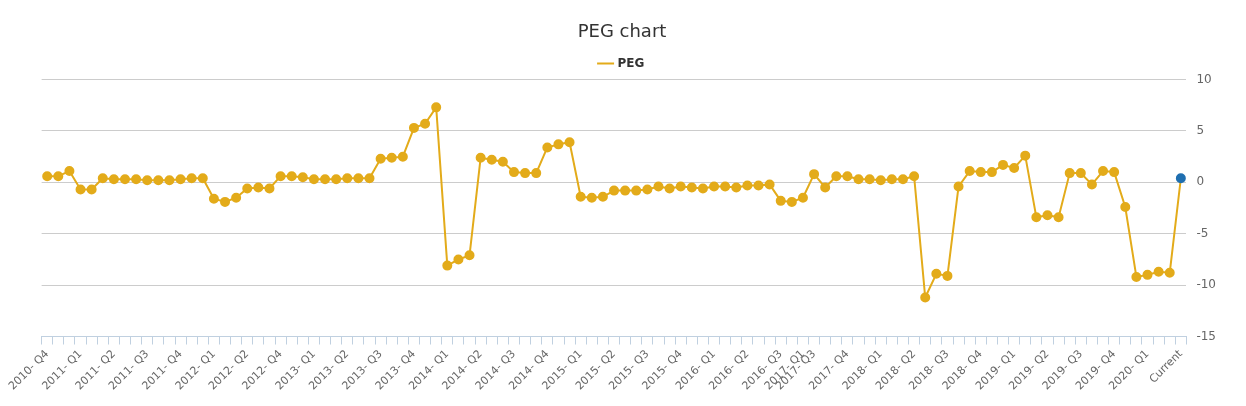 The image size is (1246, 406). What do you see at coordinates (1200, 130) in the screenshot?
I see `y-tick-label: 5` at bounding box center [1200, 130].